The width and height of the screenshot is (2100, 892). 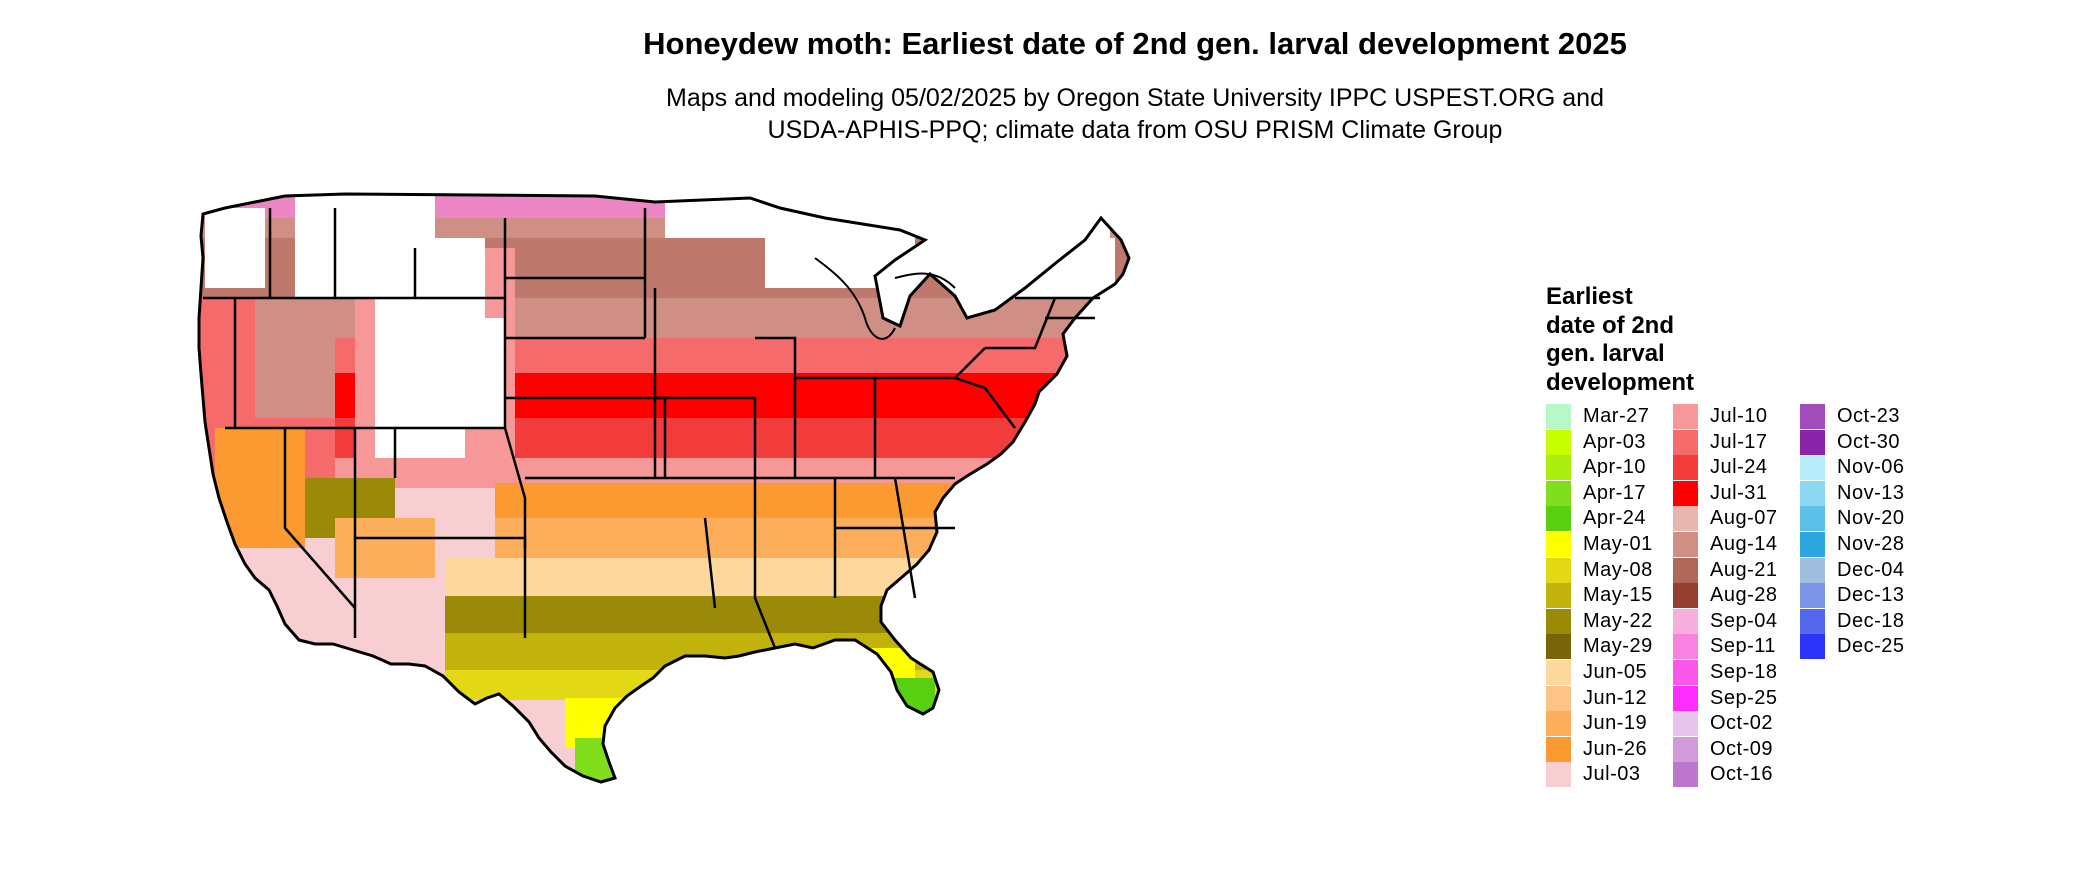 I want to click on legend-label: Dec-25, so click(x=1871, y=646).